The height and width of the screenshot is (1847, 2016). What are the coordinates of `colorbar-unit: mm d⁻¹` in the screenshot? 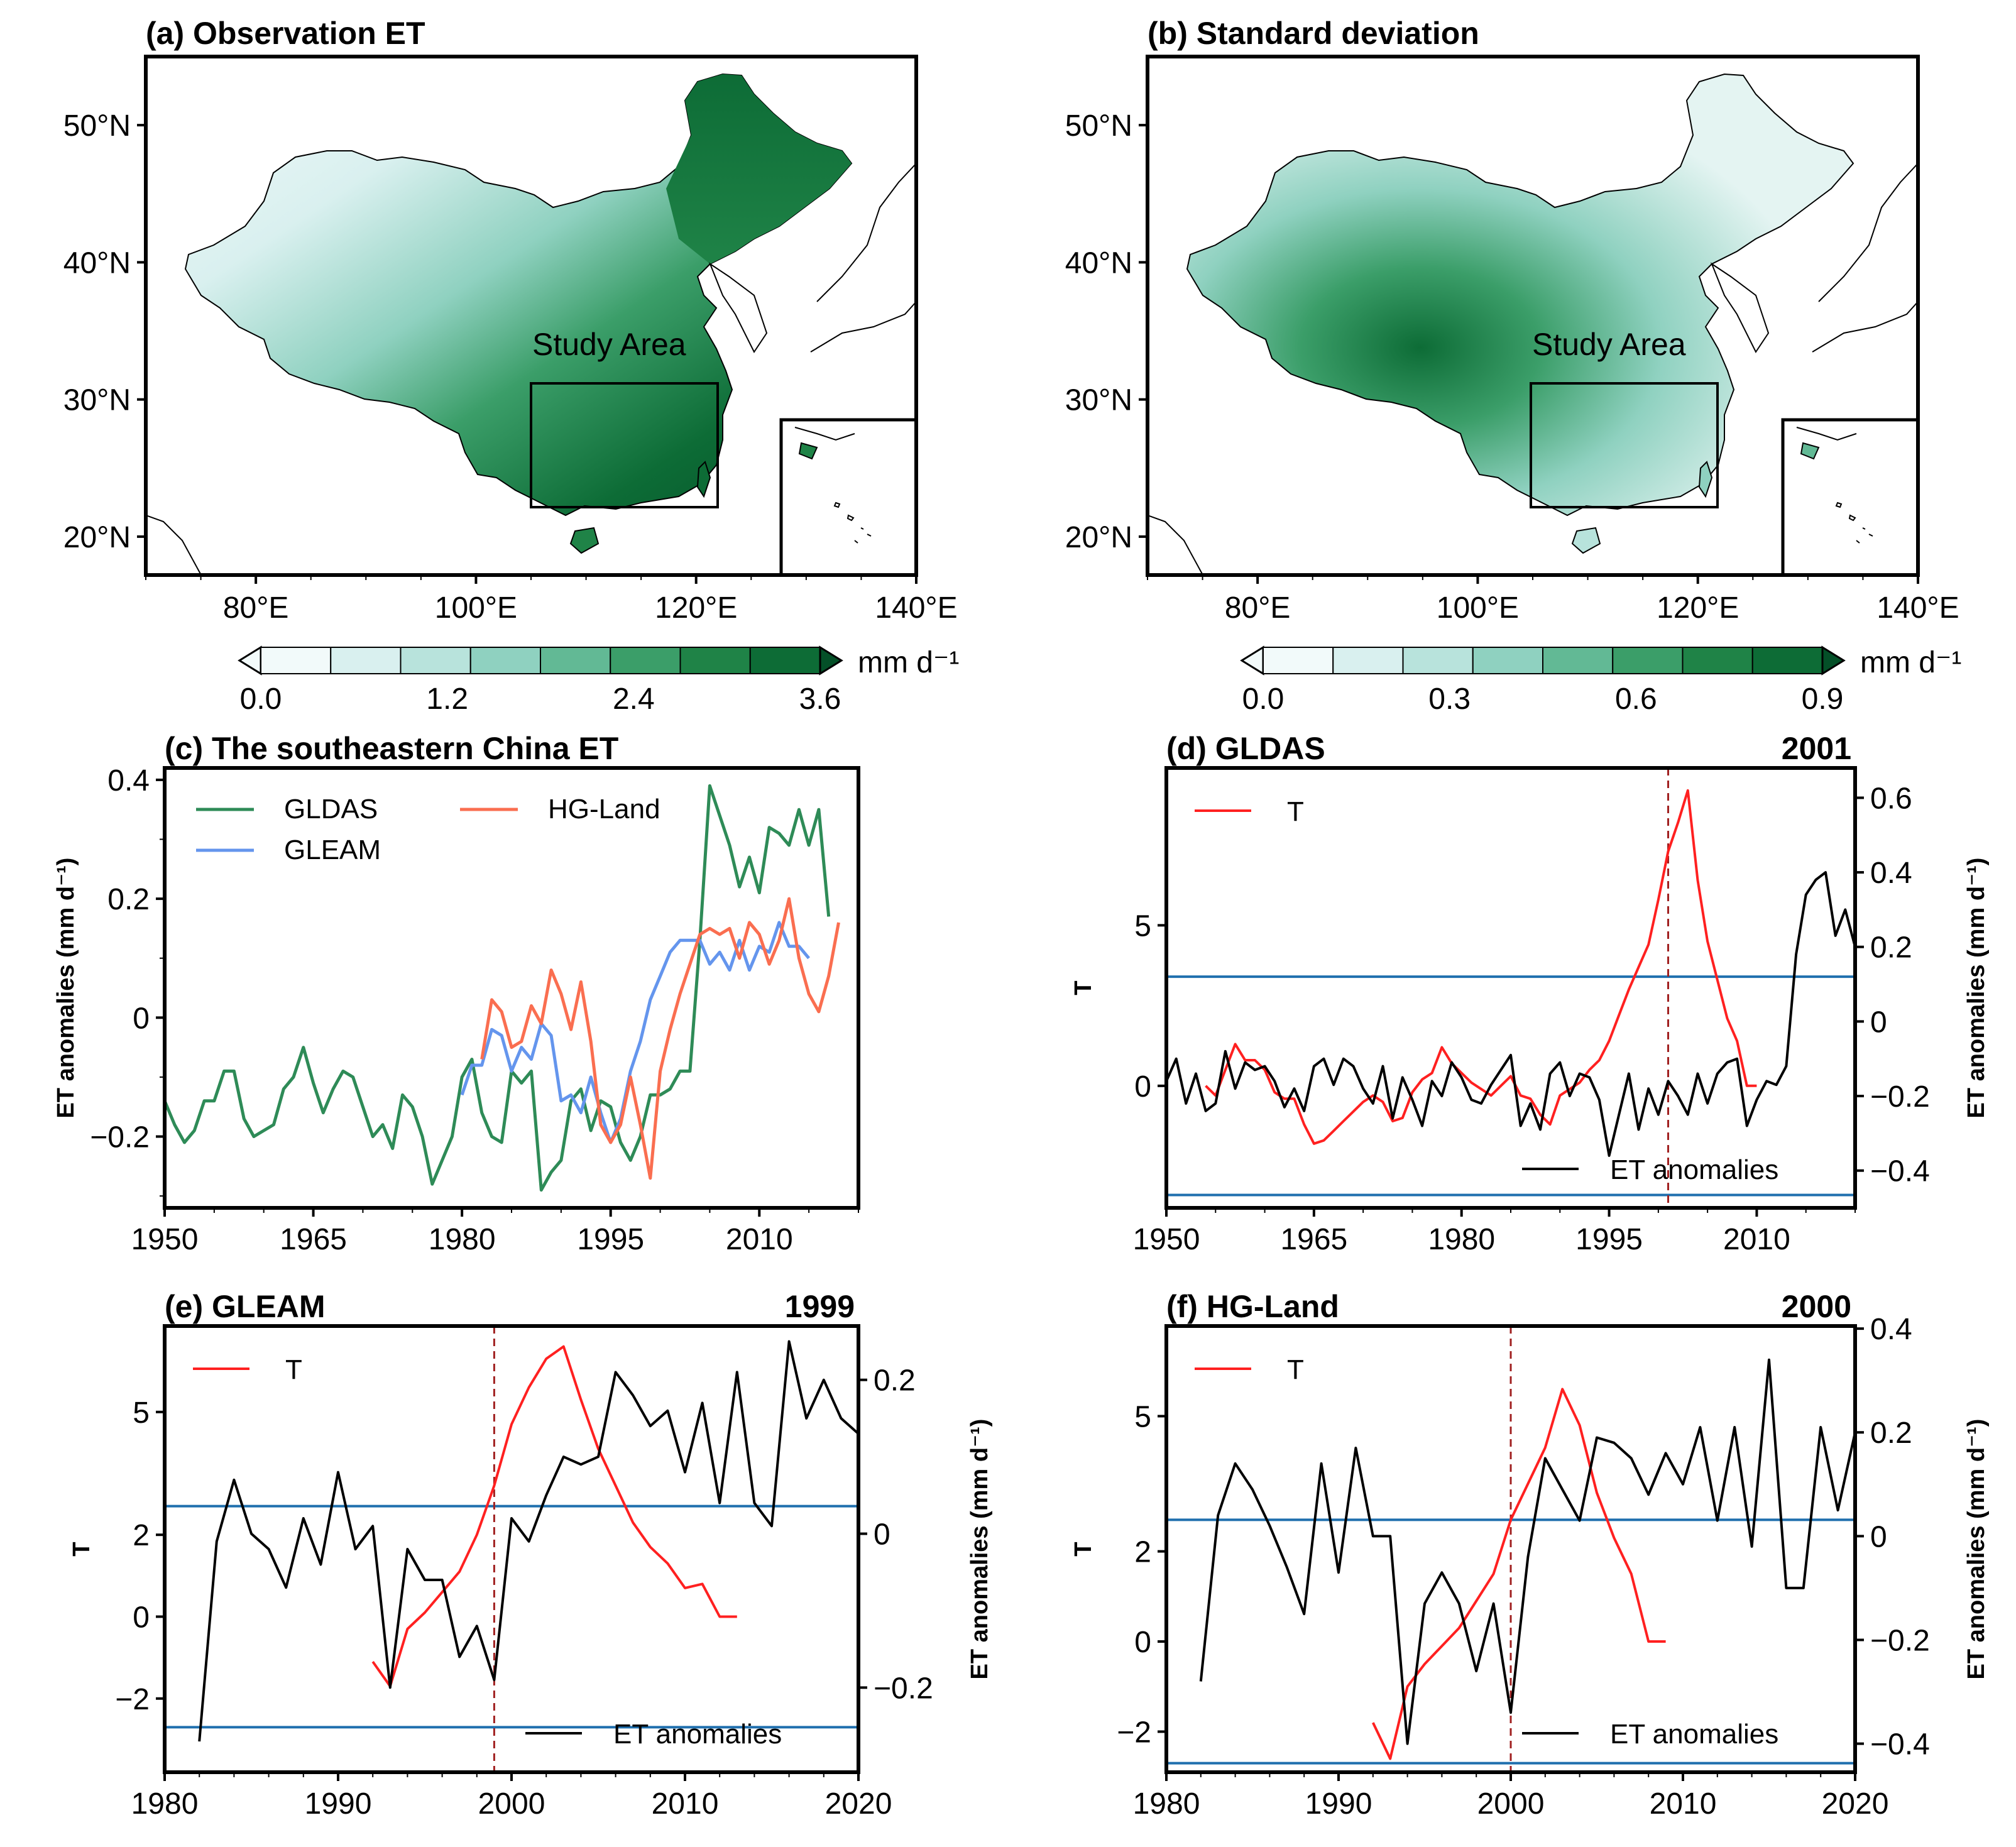 It's located at (1910, 662).